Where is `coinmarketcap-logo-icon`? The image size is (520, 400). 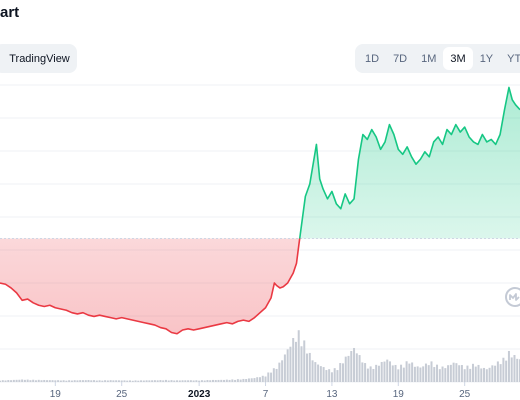 coinmarketcap-logo-icon is located at coordinates (512, 297).